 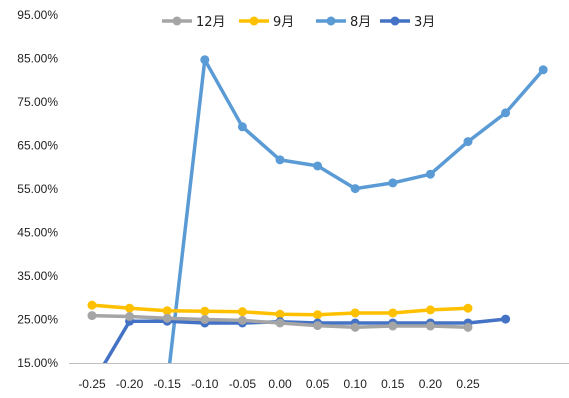 What do you see at coordinates (393, 384) in the screenshot?
I see `x-tick-label: 0.15` at bounding box center [393, 384].